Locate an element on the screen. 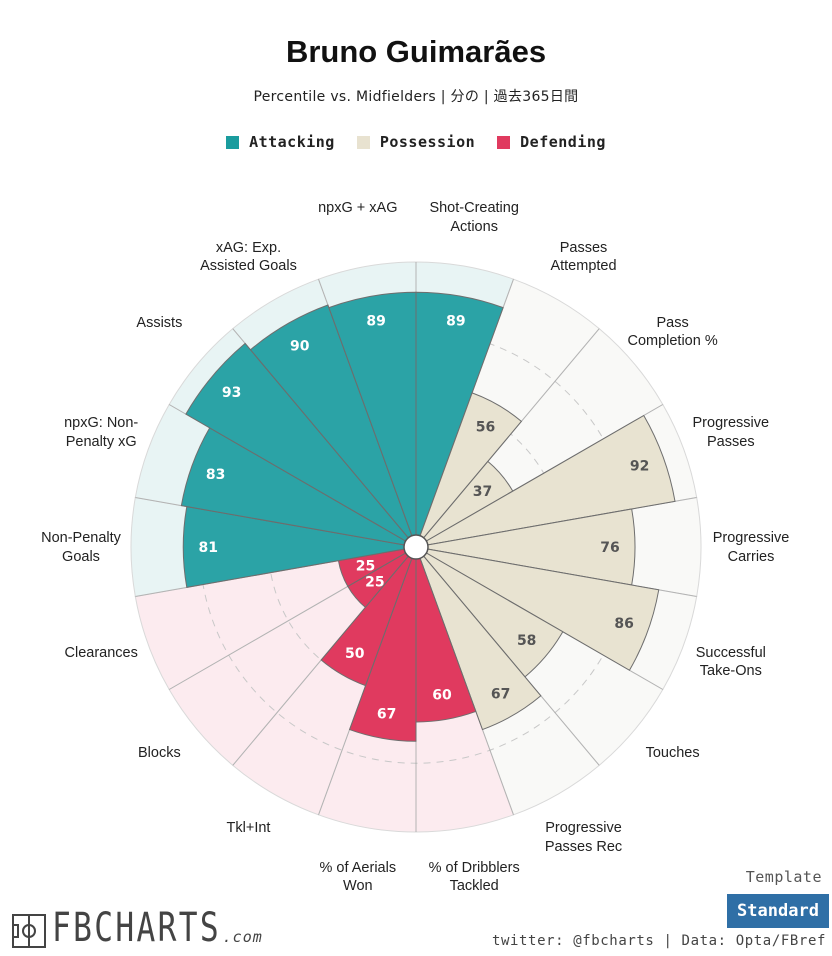 Image resolution: width=832 pixels, height=956 pixels. category-label: Successful Take-Ons is located at coordinates (730, 662).